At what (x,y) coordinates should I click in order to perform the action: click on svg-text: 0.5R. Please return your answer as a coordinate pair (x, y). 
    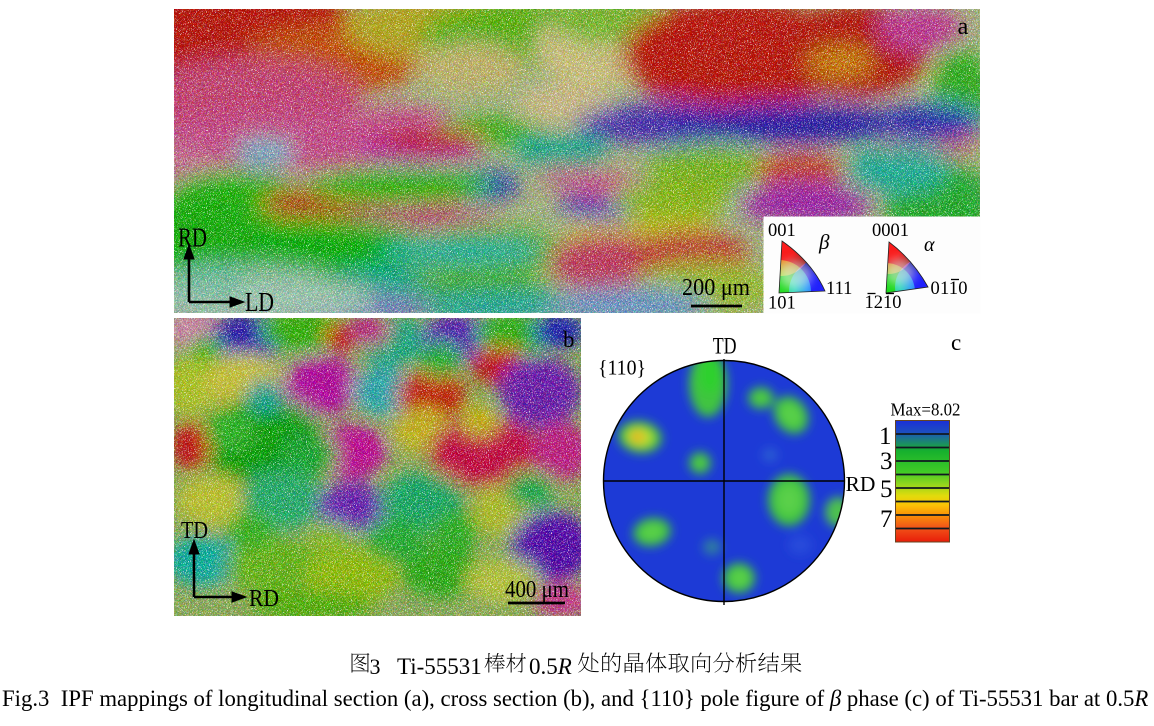
    Looking at the image, I should click on (550, 666).